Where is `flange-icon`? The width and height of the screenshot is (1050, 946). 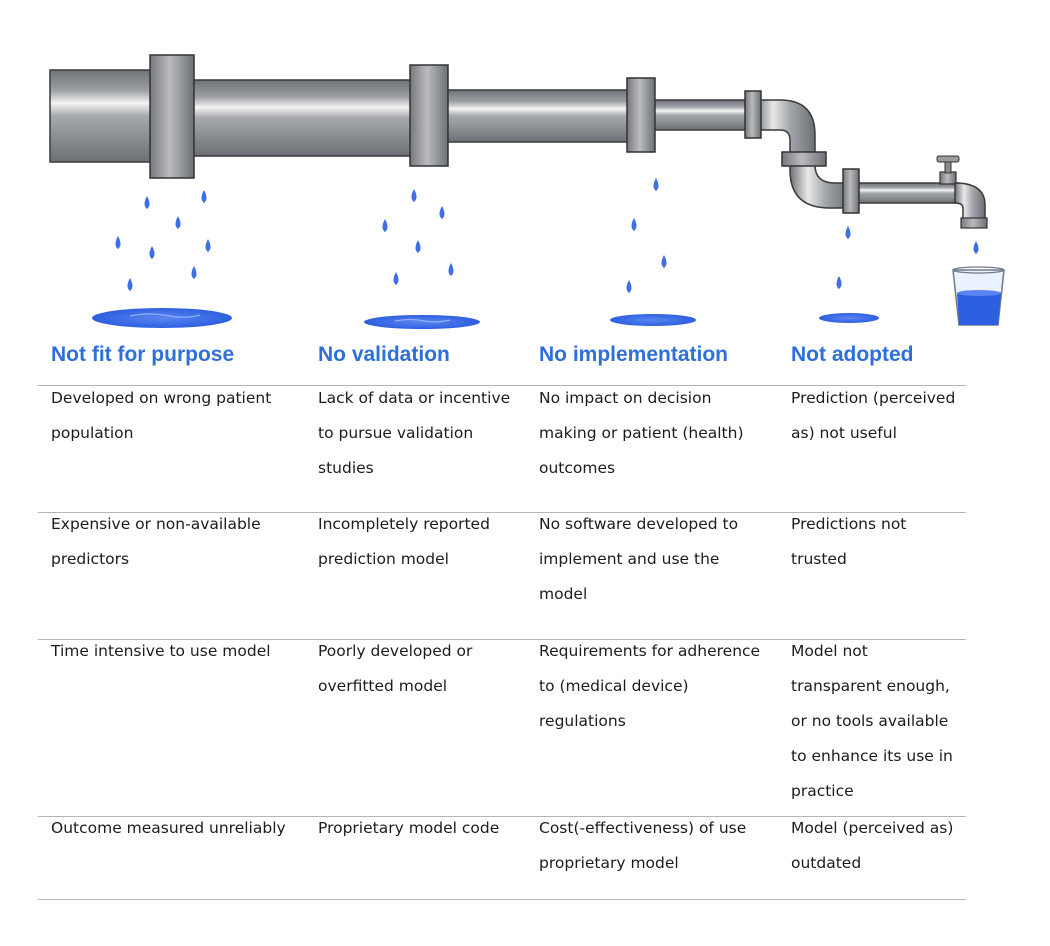 flange-icon is located at coordinates (504, 134).